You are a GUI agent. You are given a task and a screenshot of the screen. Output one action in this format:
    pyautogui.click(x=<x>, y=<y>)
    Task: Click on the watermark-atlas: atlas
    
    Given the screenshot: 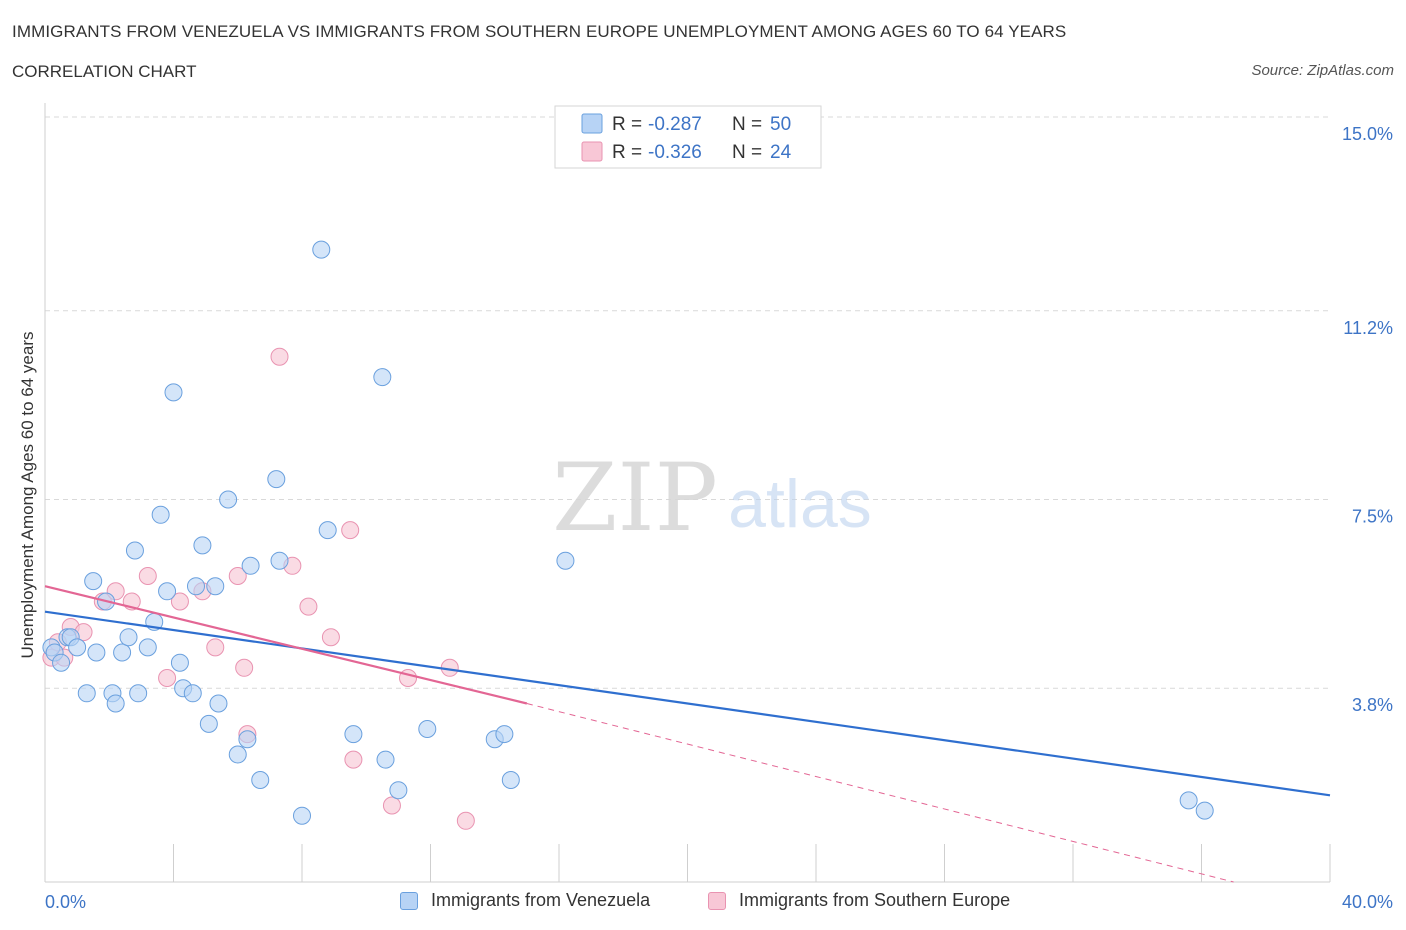 What is the action you would take?
    pyautogui.click(x=800, y=504)
    